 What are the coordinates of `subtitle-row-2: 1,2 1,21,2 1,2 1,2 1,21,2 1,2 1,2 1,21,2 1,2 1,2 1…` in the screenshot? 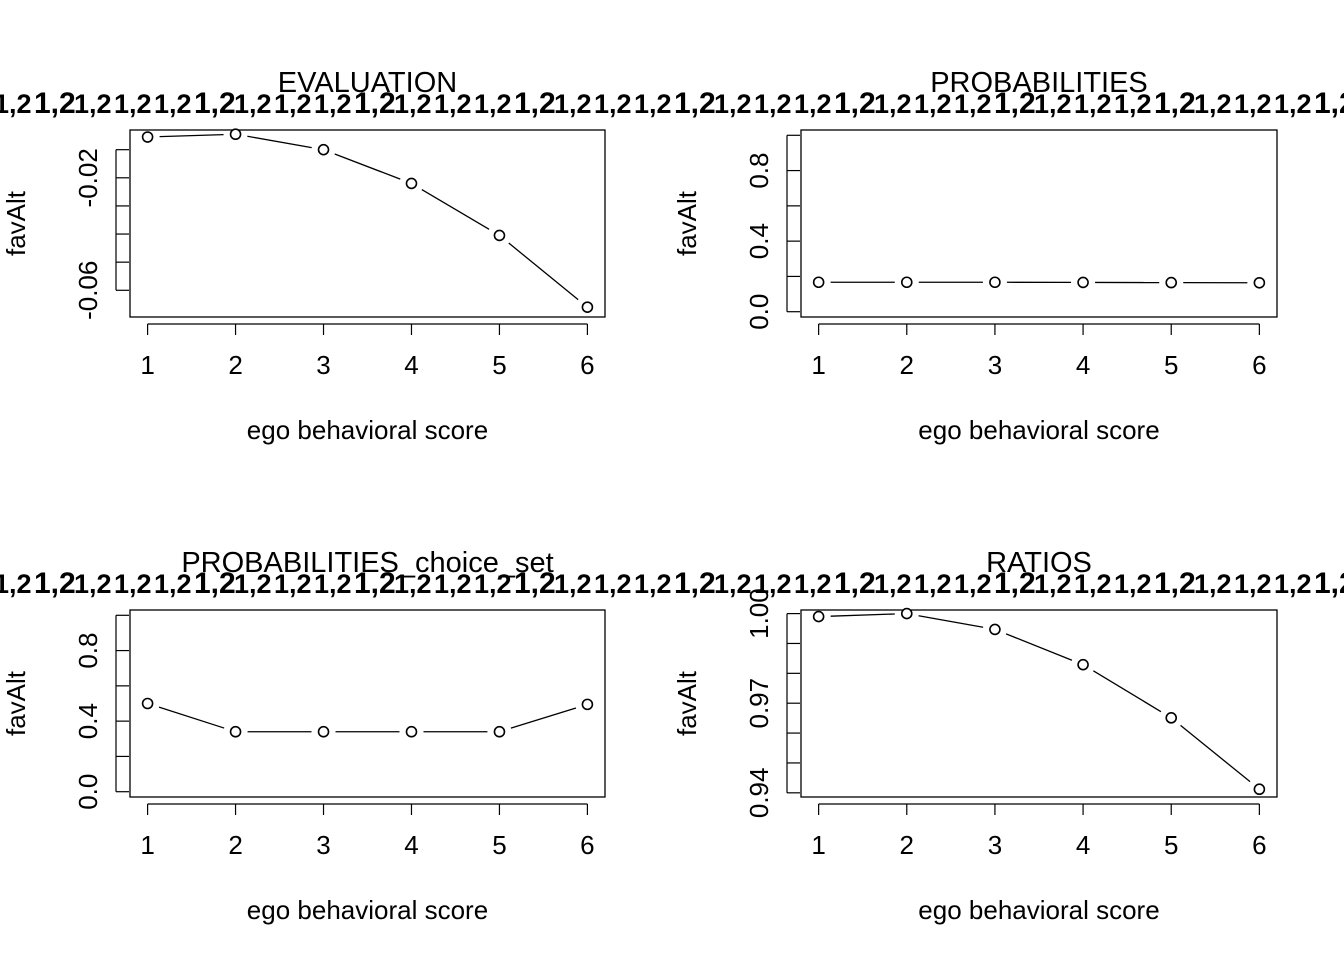 It's located at (672, 583).